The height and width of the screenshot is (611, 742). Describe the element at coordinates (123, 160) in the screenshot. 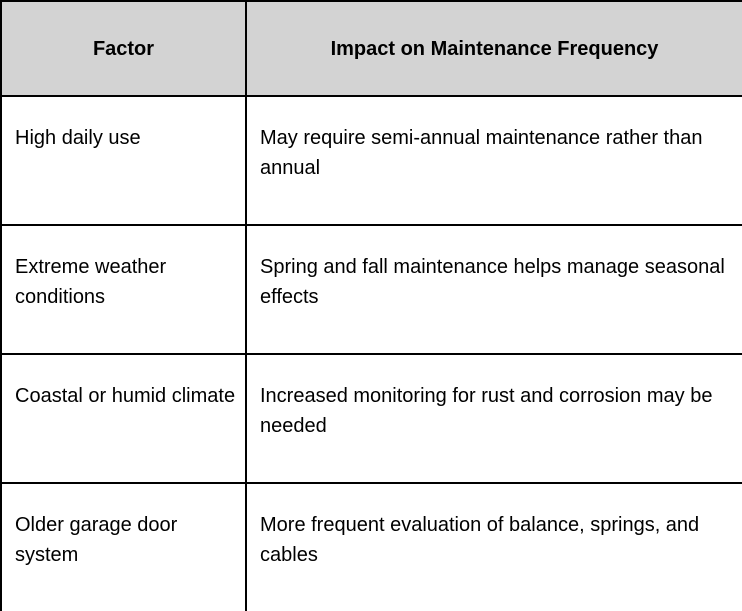

I see `factor-cell: High daily use` at that location.